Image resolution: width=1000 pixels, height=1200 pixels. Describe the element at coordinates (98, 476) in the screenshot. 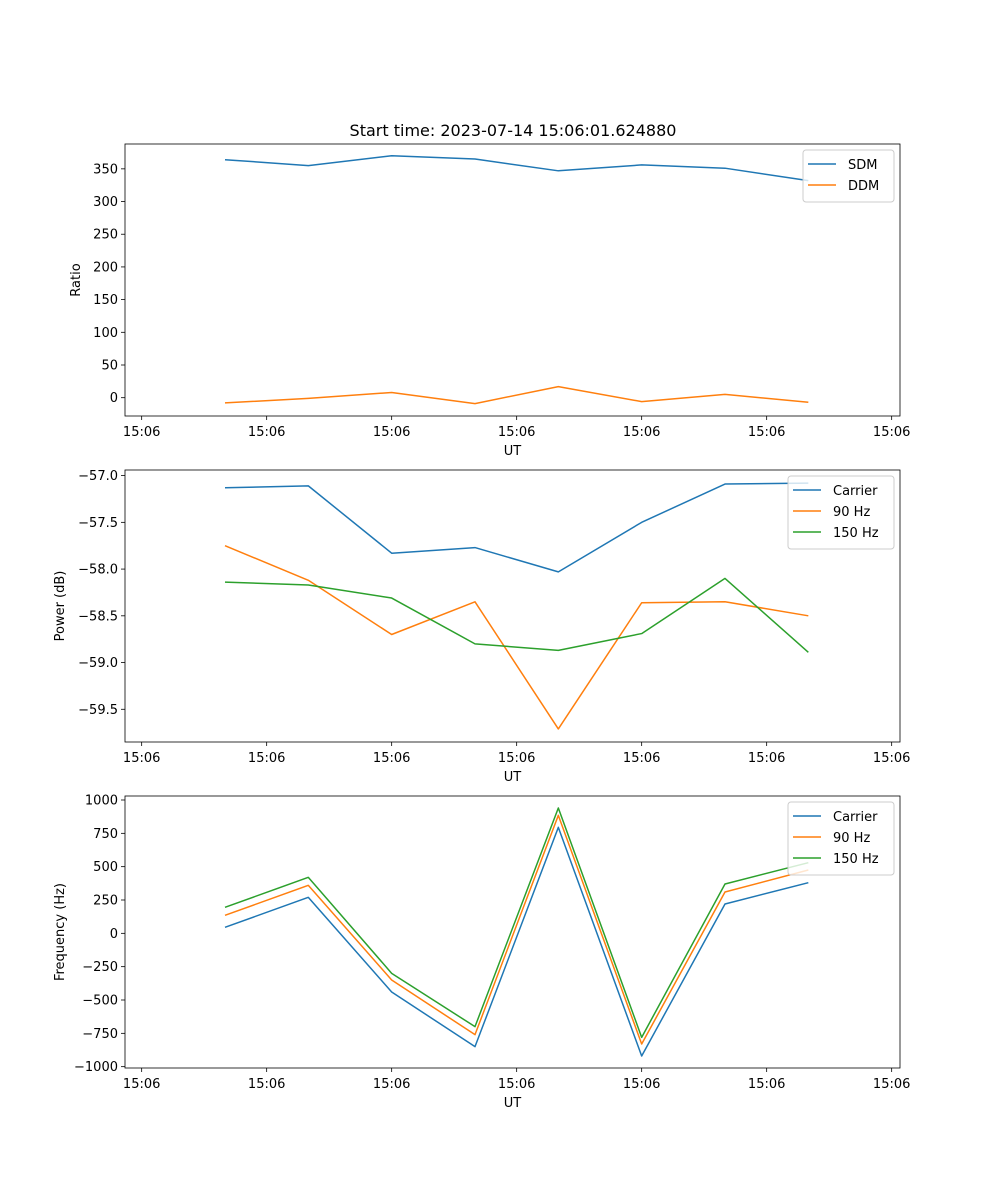

I see `y-tick-label: −57.0` at that location.